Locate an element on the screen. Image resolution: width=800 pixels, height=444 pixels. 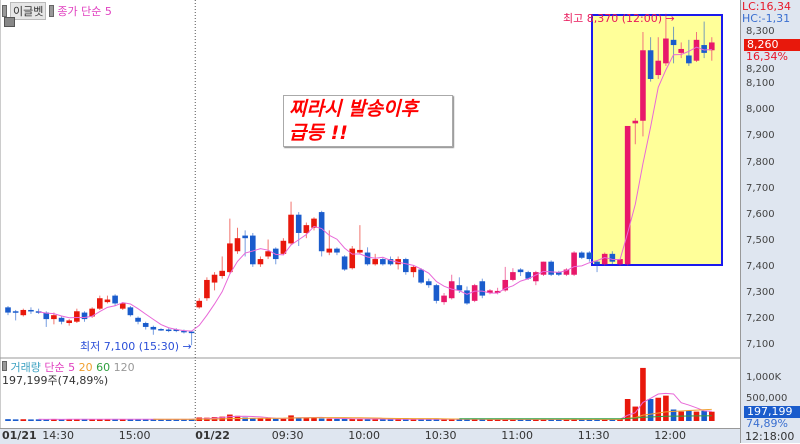
time-tick-label: 01/22 is located at coordinates (212, 435).